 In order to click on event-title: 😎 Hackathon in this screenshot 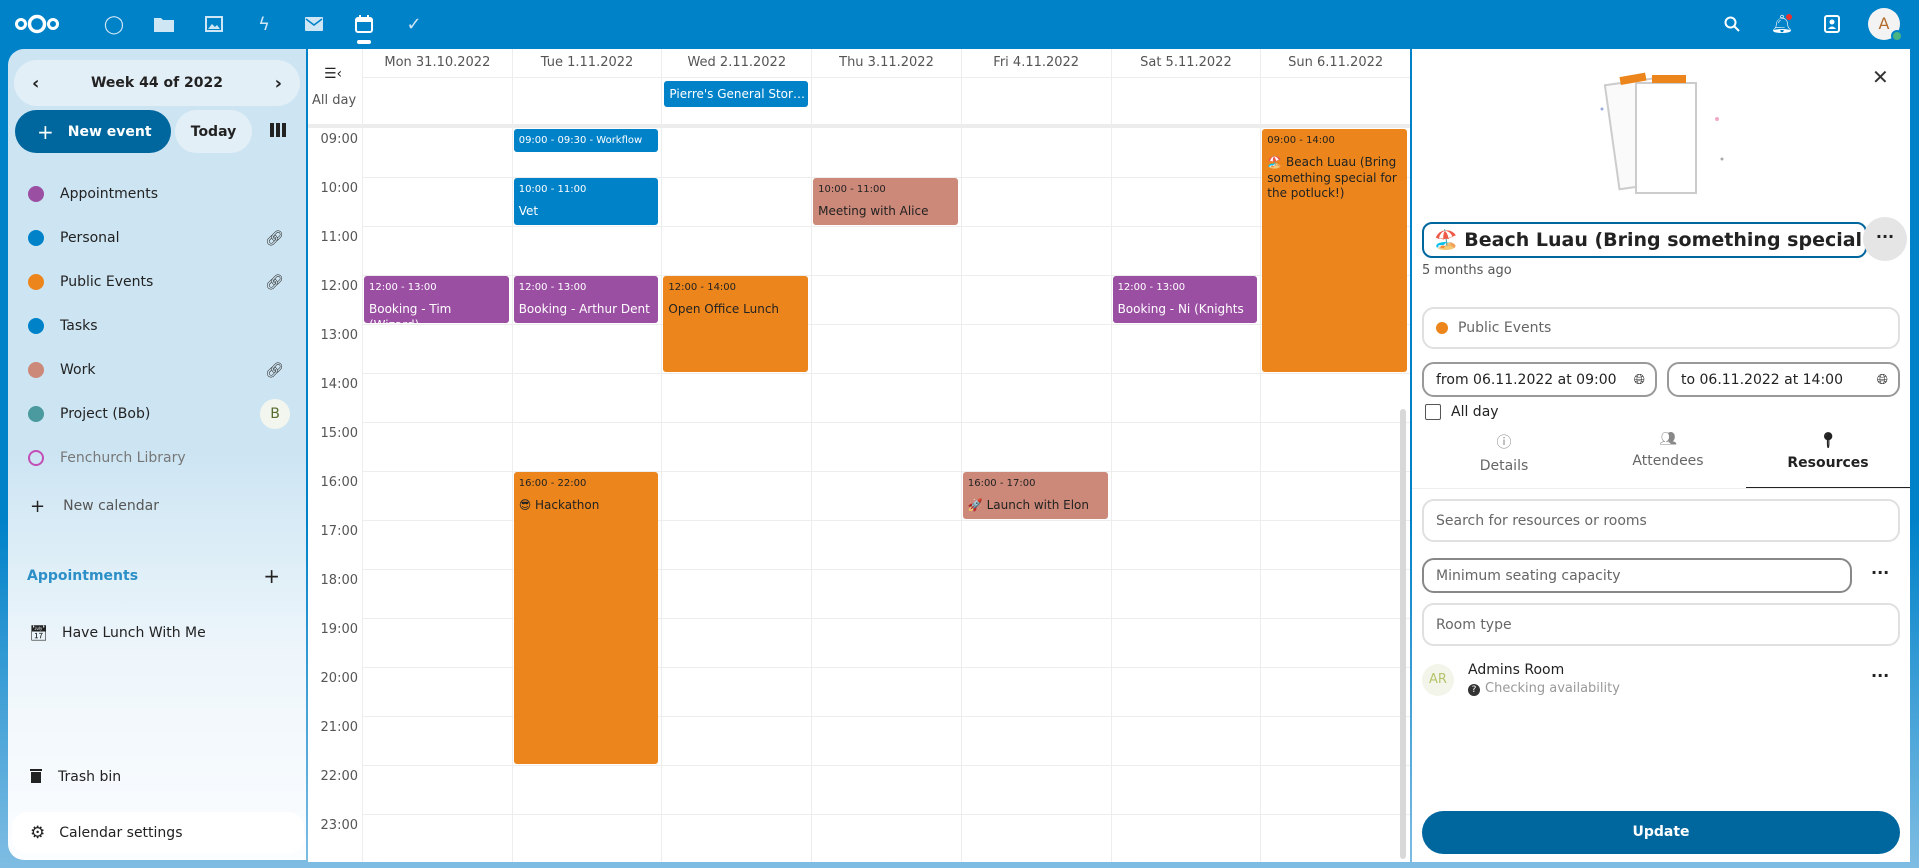, I will do `click(559, 505)`.